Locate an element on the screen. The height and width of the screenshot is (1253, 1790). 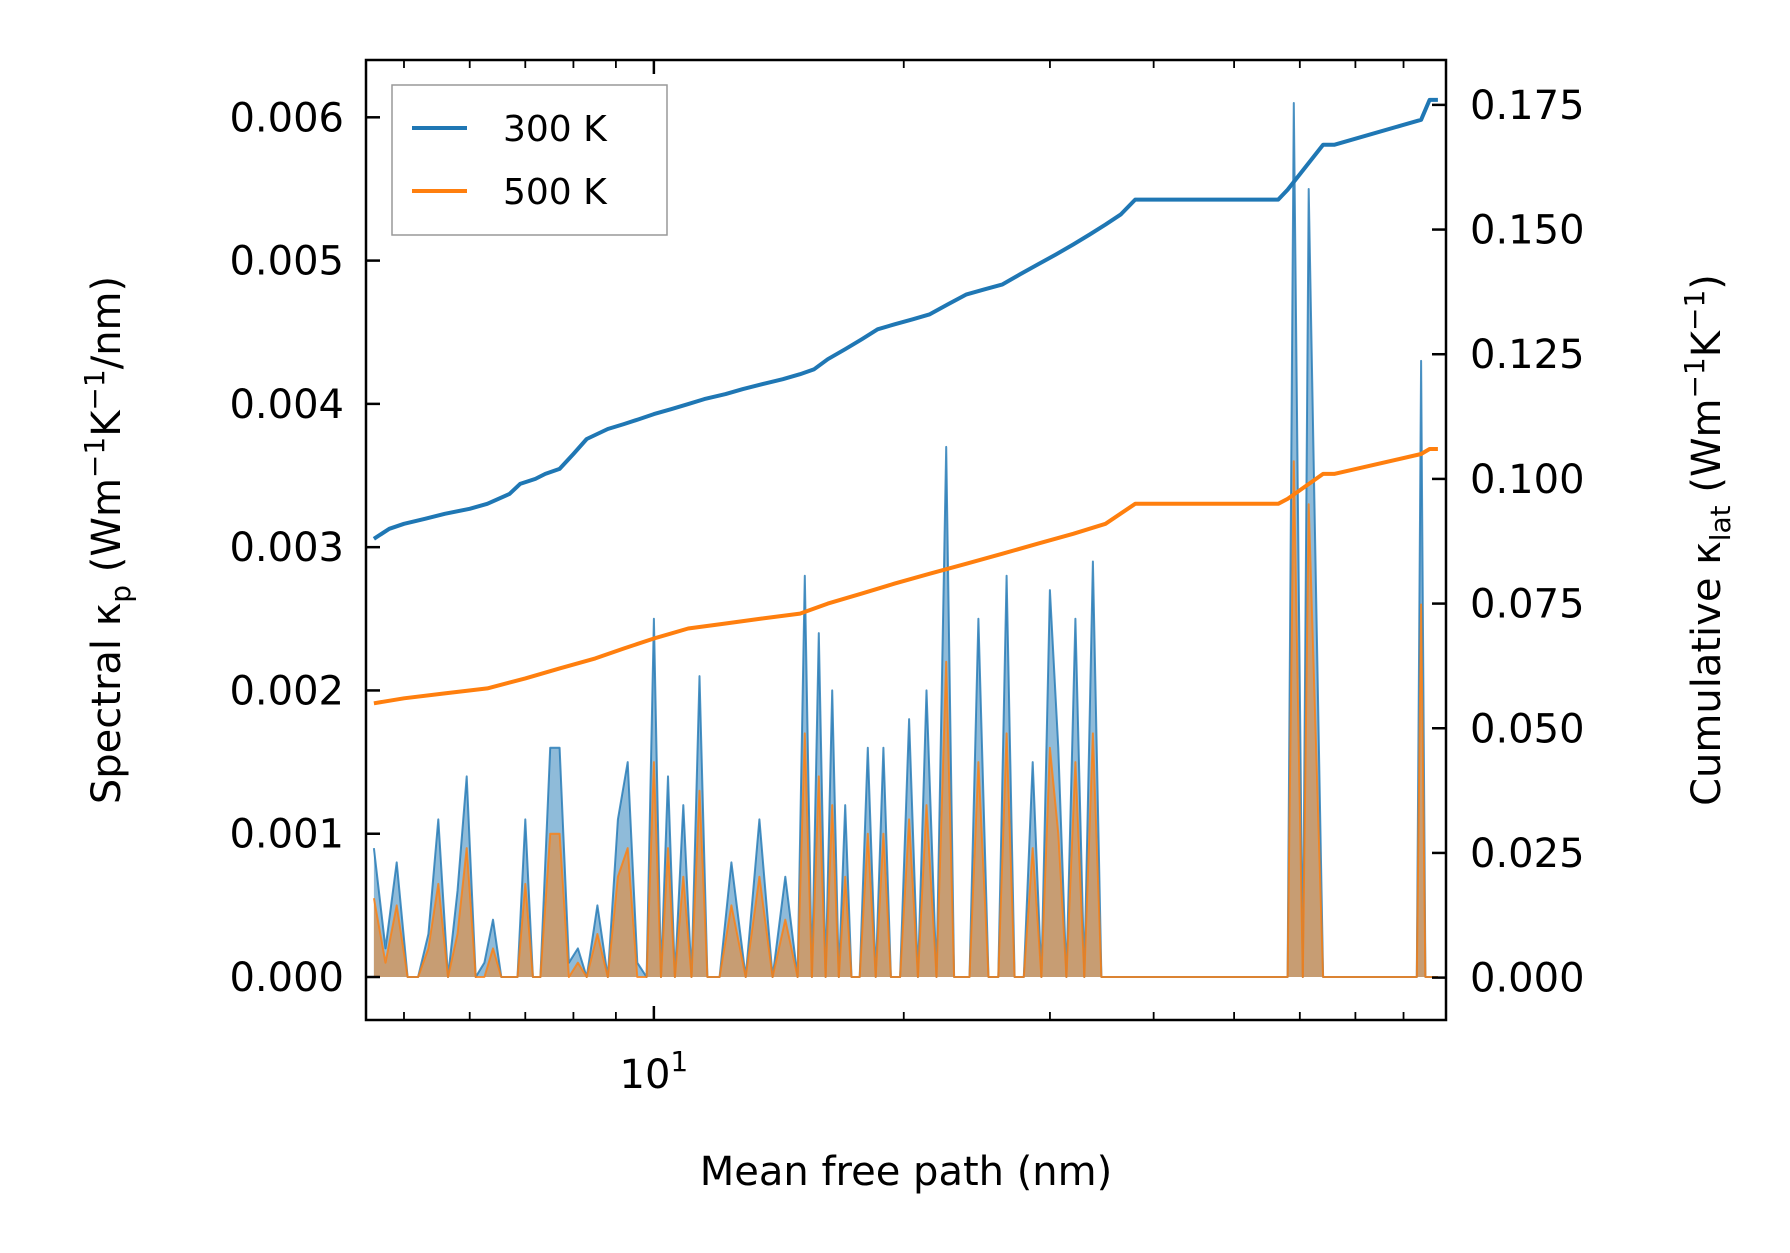
y-right-tick-label: 0.025 is located at coordinates (1527, 854).